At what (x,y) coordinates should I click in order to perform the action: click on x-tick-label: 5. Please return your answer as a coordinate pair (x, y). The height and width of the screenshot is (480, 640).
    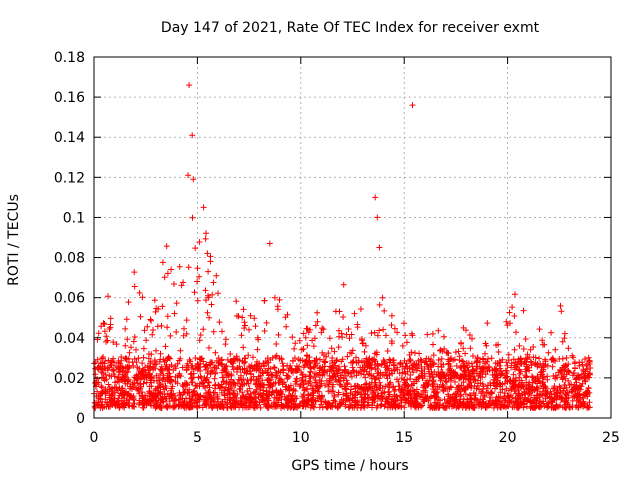
    Looking at the image, I should click on (197, 438).